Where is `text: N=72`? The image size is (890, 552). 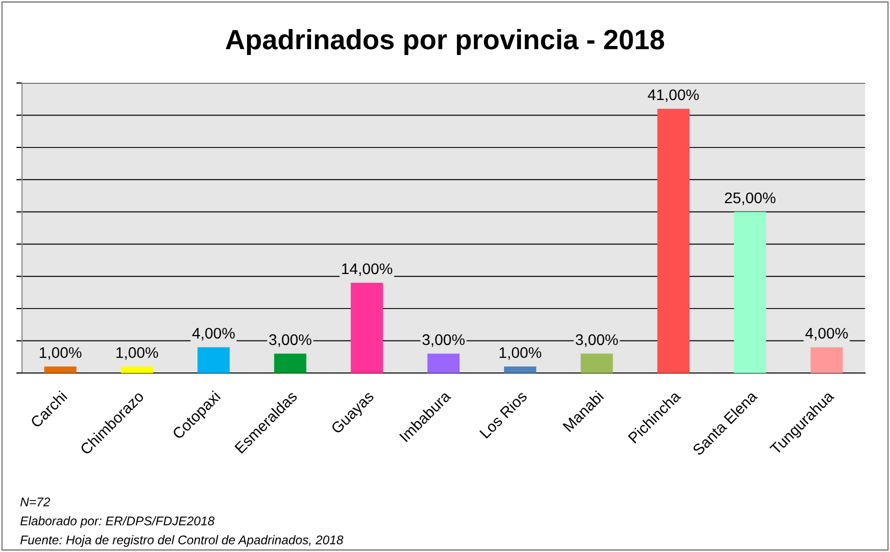 text: N=72 is located at coordinates (35, 502).